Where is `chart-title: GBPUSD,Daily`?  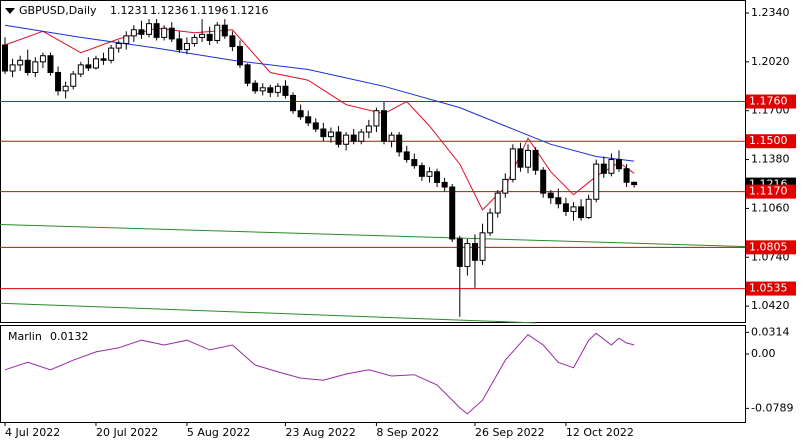
chart-title: GBPUSD,Daily is located at coordinates (58, 10).